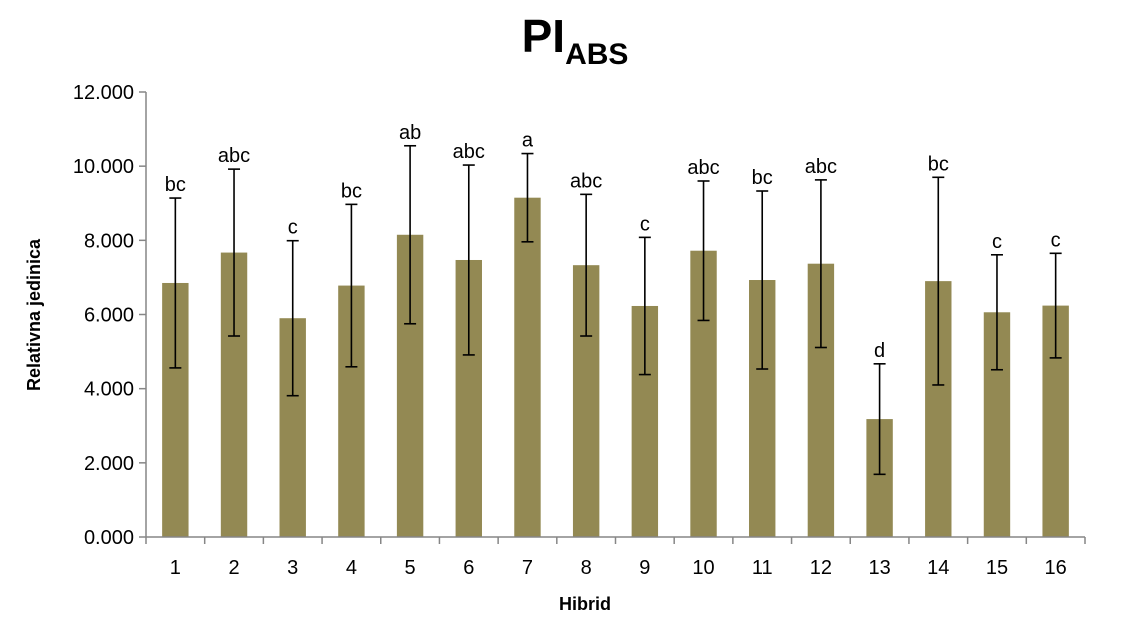 The image size is (1140, 621). What do you see at coordinates (821, 568) in the screenshot?
I see `x-tick-label: 12` at bounding box center [821, 568].